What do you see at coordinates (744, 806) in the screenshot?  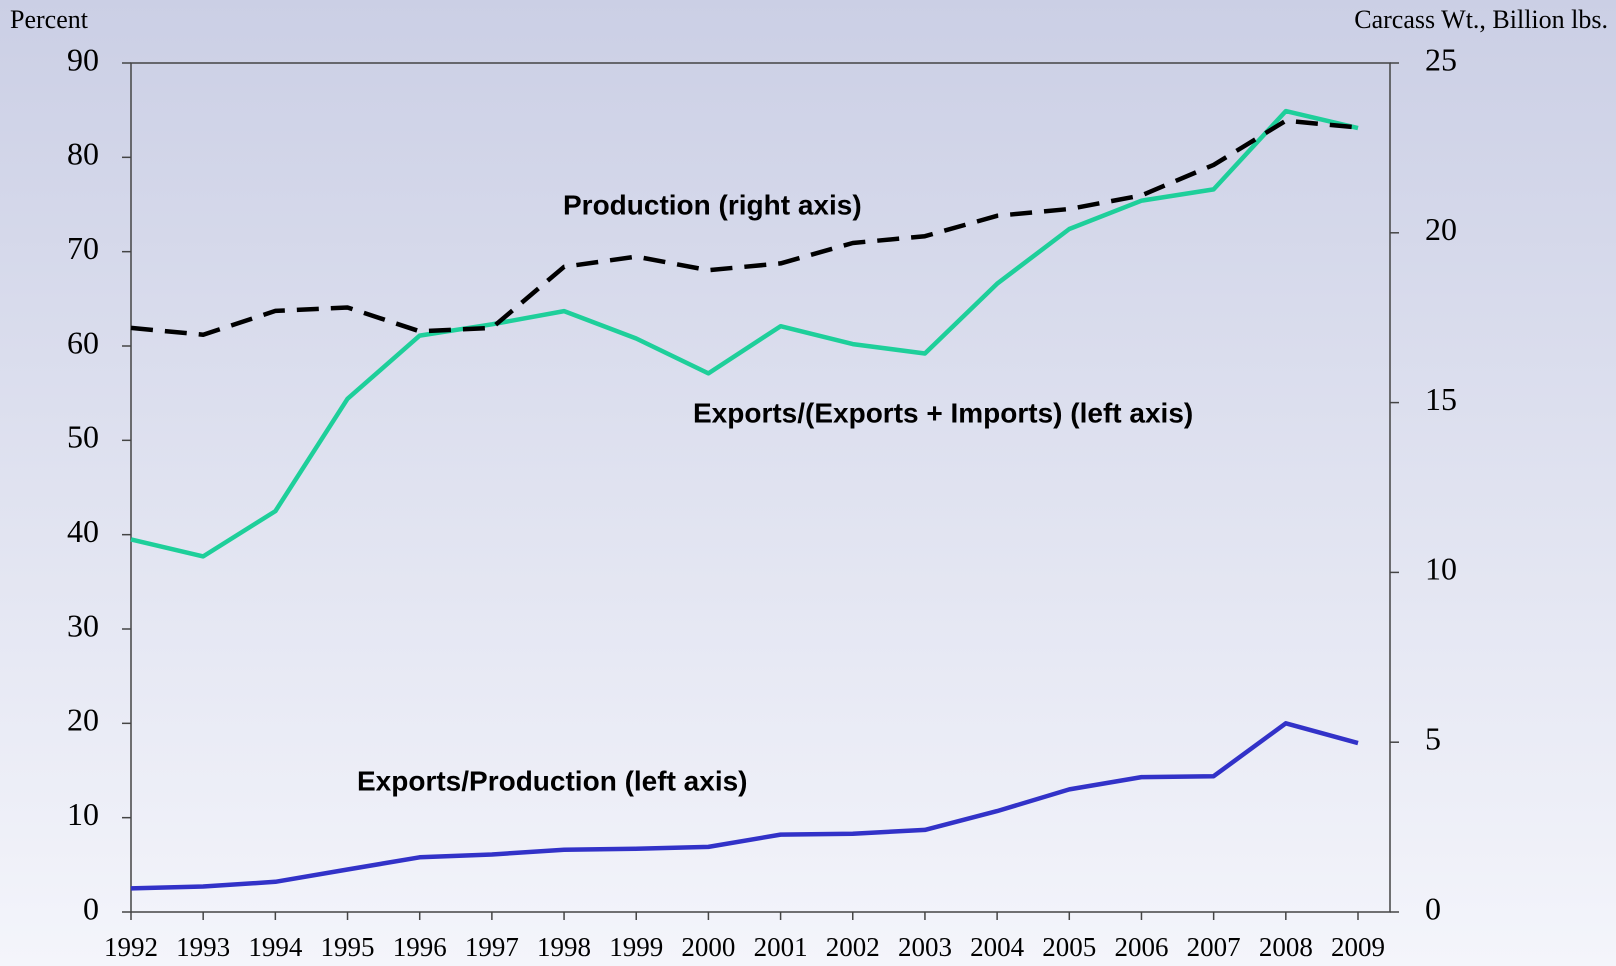 I see `series-line` at bounding box center [744, 806].